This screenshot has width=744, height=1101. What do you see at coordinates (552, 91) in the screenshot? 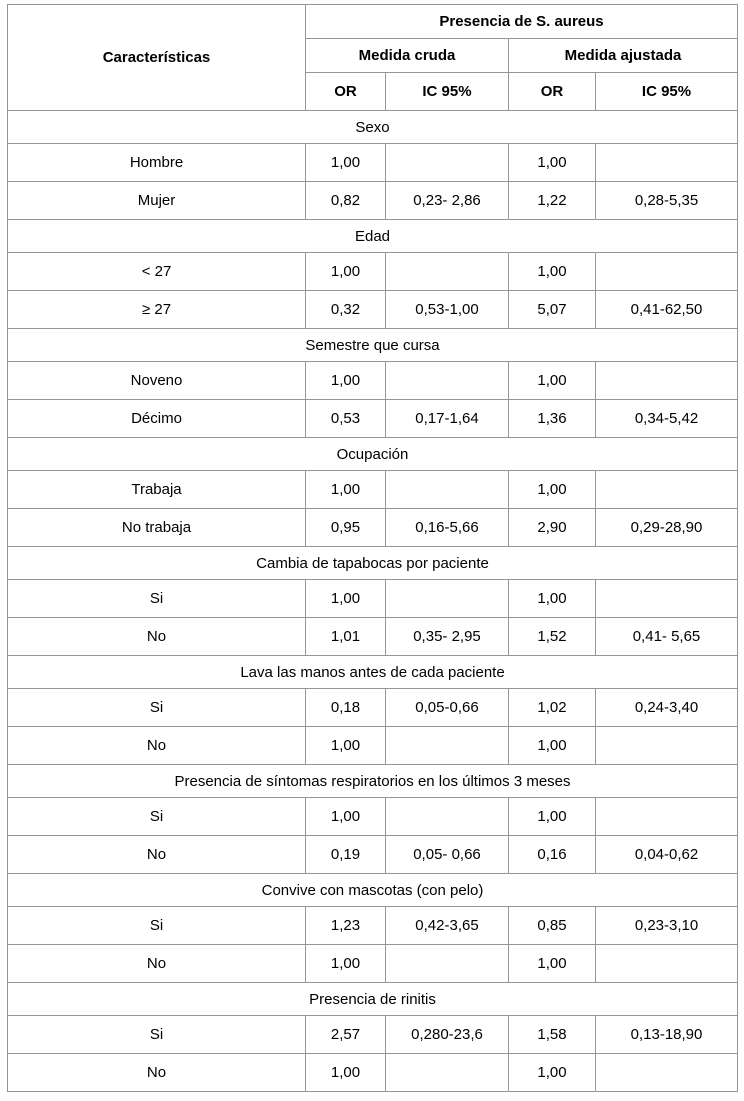
I see `header-or-adjusted: OR` at bounding box center [552, 91].